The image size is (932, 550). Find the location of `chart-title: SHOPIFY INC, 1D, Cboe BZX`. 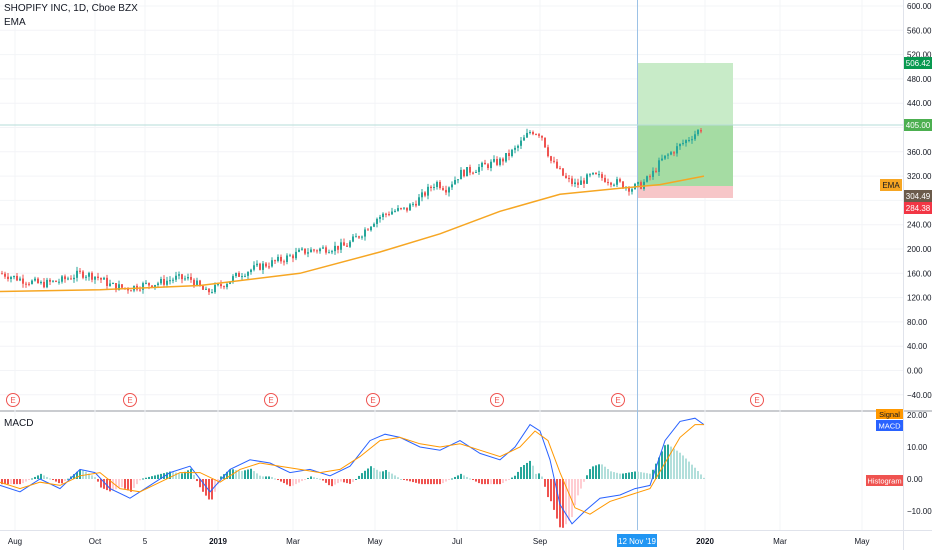

chart-title: SHOPIFY INC, 1D, Cboe BZX is located at coordinates (71, 8).